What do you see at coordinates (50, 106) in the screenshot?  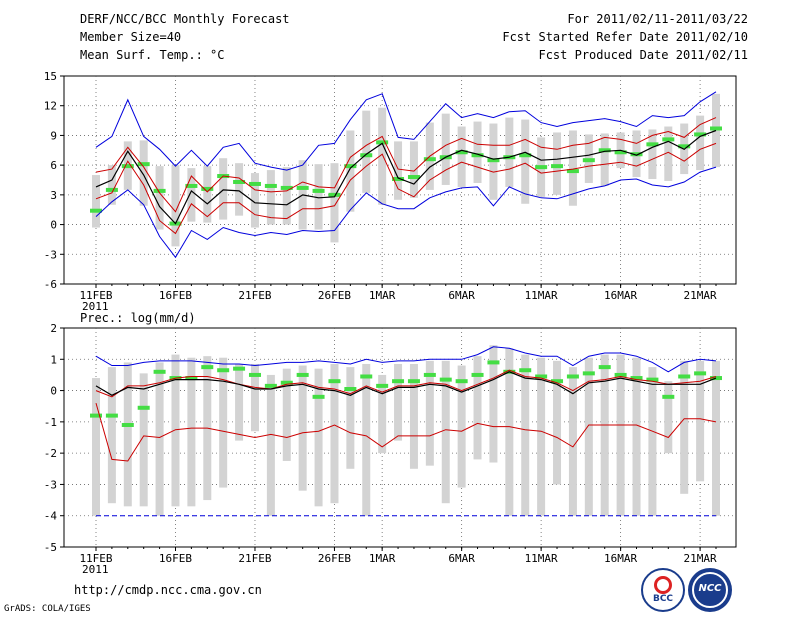 I see `temp-y-tick-label: 12` at bounding box center [50, 106].